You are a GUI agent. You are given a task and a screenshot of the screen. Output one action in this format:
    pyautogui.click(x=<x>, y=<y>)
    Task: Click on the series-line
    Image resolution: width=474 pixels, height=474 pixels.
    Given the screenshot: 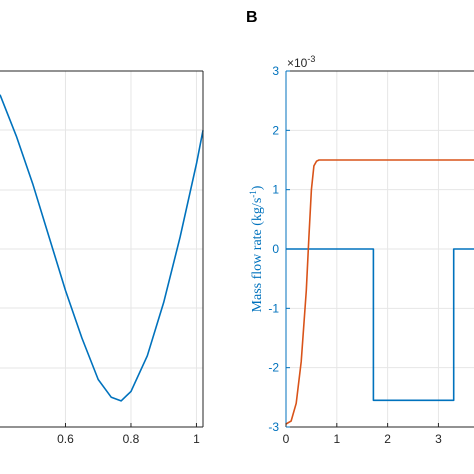 What is the action you would take?
    pyautogui.click(x=380, y=325)
    